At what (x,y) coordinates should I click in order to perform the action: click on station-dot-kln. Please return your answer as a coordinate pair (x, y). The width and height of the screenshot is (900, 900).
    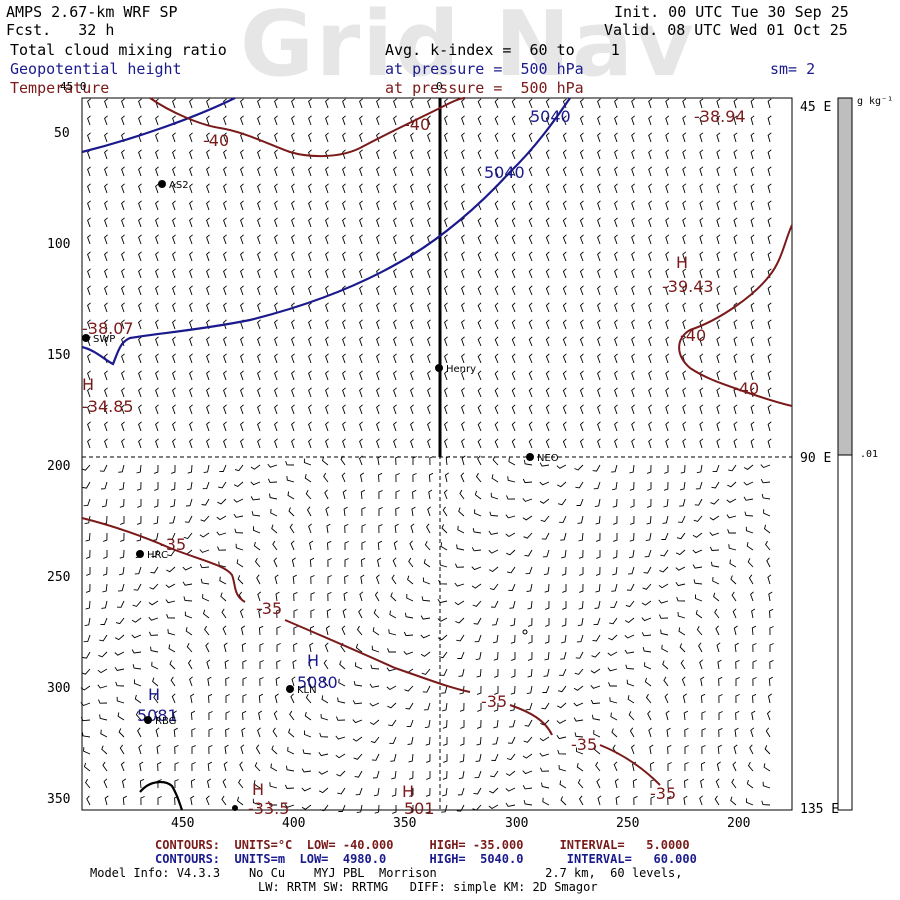
    Looking at the image, I should click on (290, 689).